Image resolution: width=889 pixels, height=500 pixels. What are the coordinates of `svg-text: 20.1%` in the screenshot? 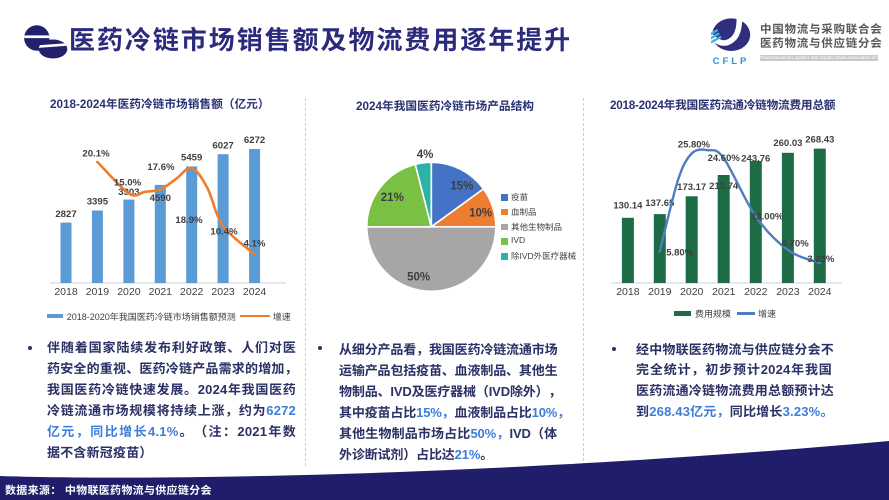 It's located at (96, 154).